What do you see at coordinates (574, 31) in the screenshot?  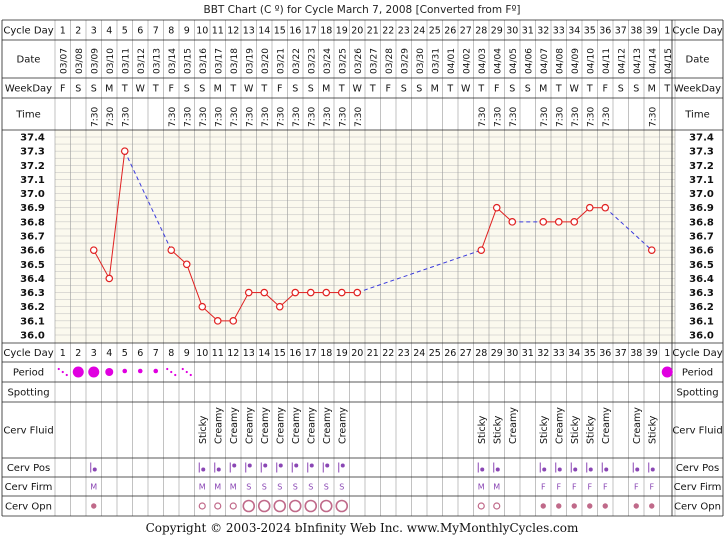 I see `cycle-day-top: 34` at bounding box center [574, 31].